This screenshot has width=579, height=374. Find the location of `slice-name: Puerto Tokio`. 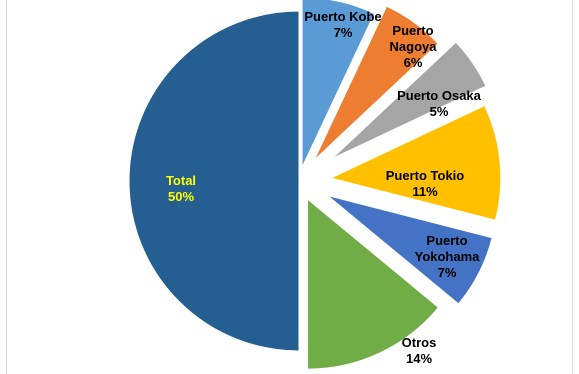

slice-name: Puerto Tokio is located at coordinates (425, 175).